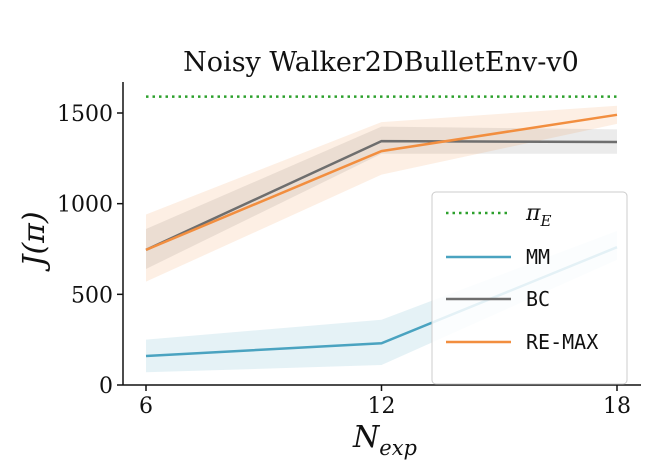 This screenshot has height=476, width=663. Describe the element at coordinates (538, 257) in the screenshot. I see `legend-label-mm: MM` at that location.